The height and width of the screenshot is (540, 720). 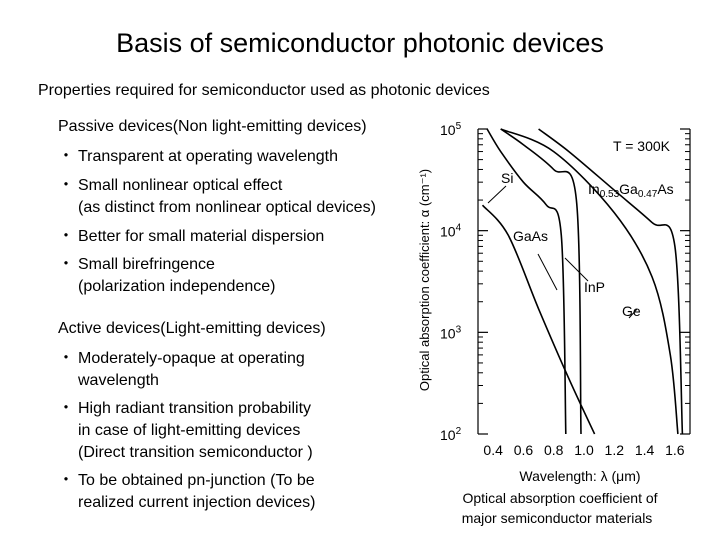 I want to click on passive-bullet: ・ Transparent at operating wavelength, so click(x=198, y=157).